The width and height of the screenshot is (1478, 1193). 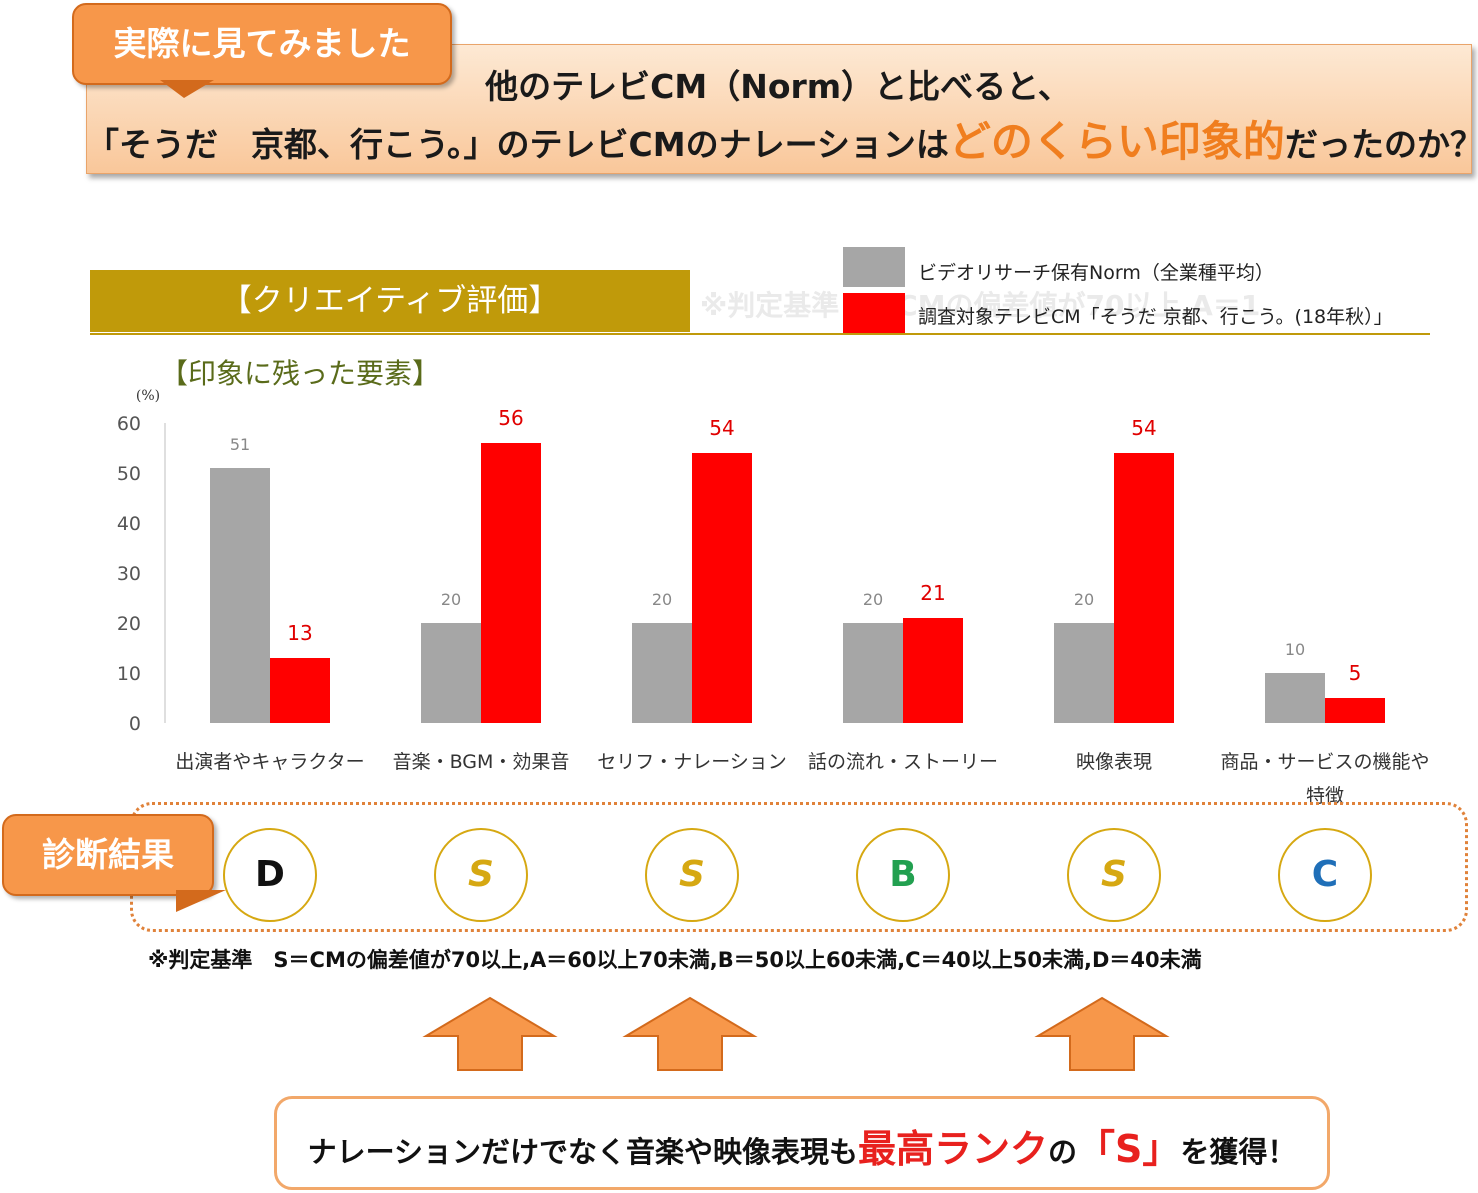 What do you see at coordinates (874, 313) in the screenshot?
I see `legend-swatch-cm` at bounding box center [874, 313].